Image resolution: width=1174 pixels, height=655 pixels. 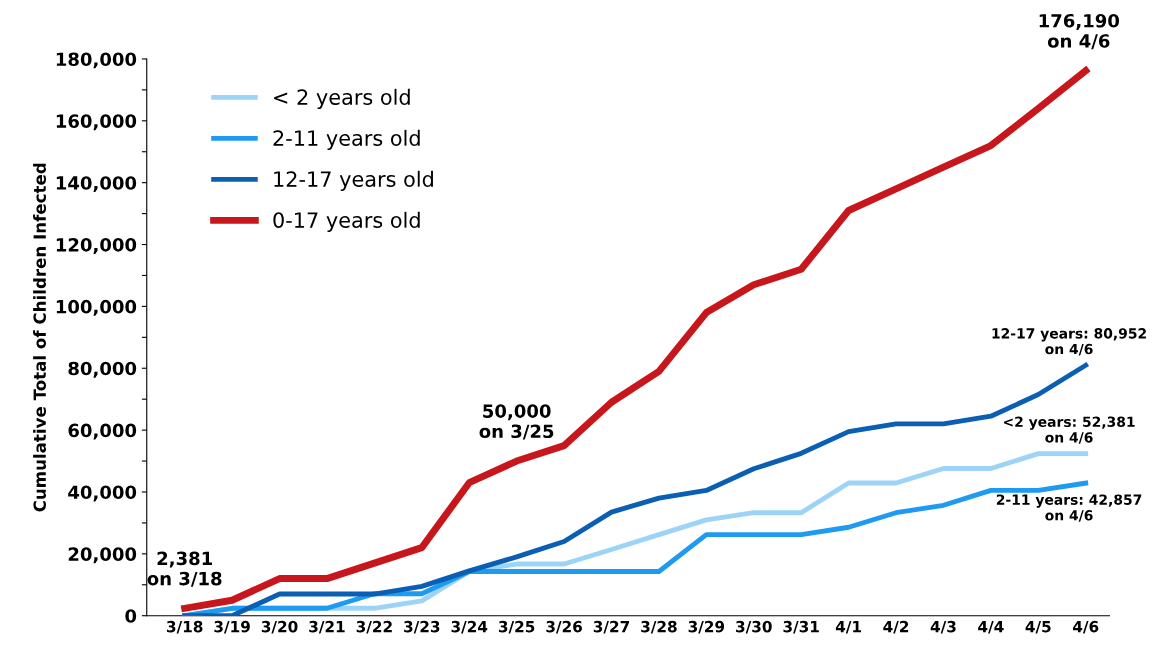 What do you see at coordinates (1038, 627) in the screenshot?
I see `x-tick-label: 4/5` at bounding box center [1038, 627].